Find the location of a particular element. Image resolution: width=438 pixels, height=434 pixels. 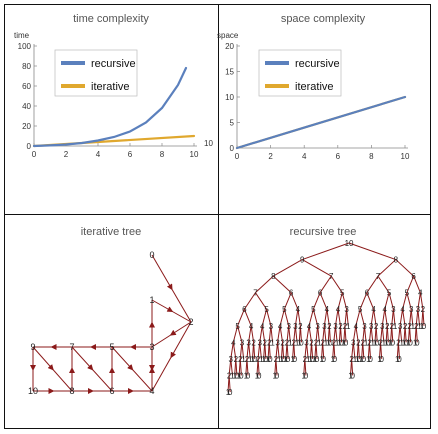

time-x-tick-label: 8 is located at coordinates (162, 154).